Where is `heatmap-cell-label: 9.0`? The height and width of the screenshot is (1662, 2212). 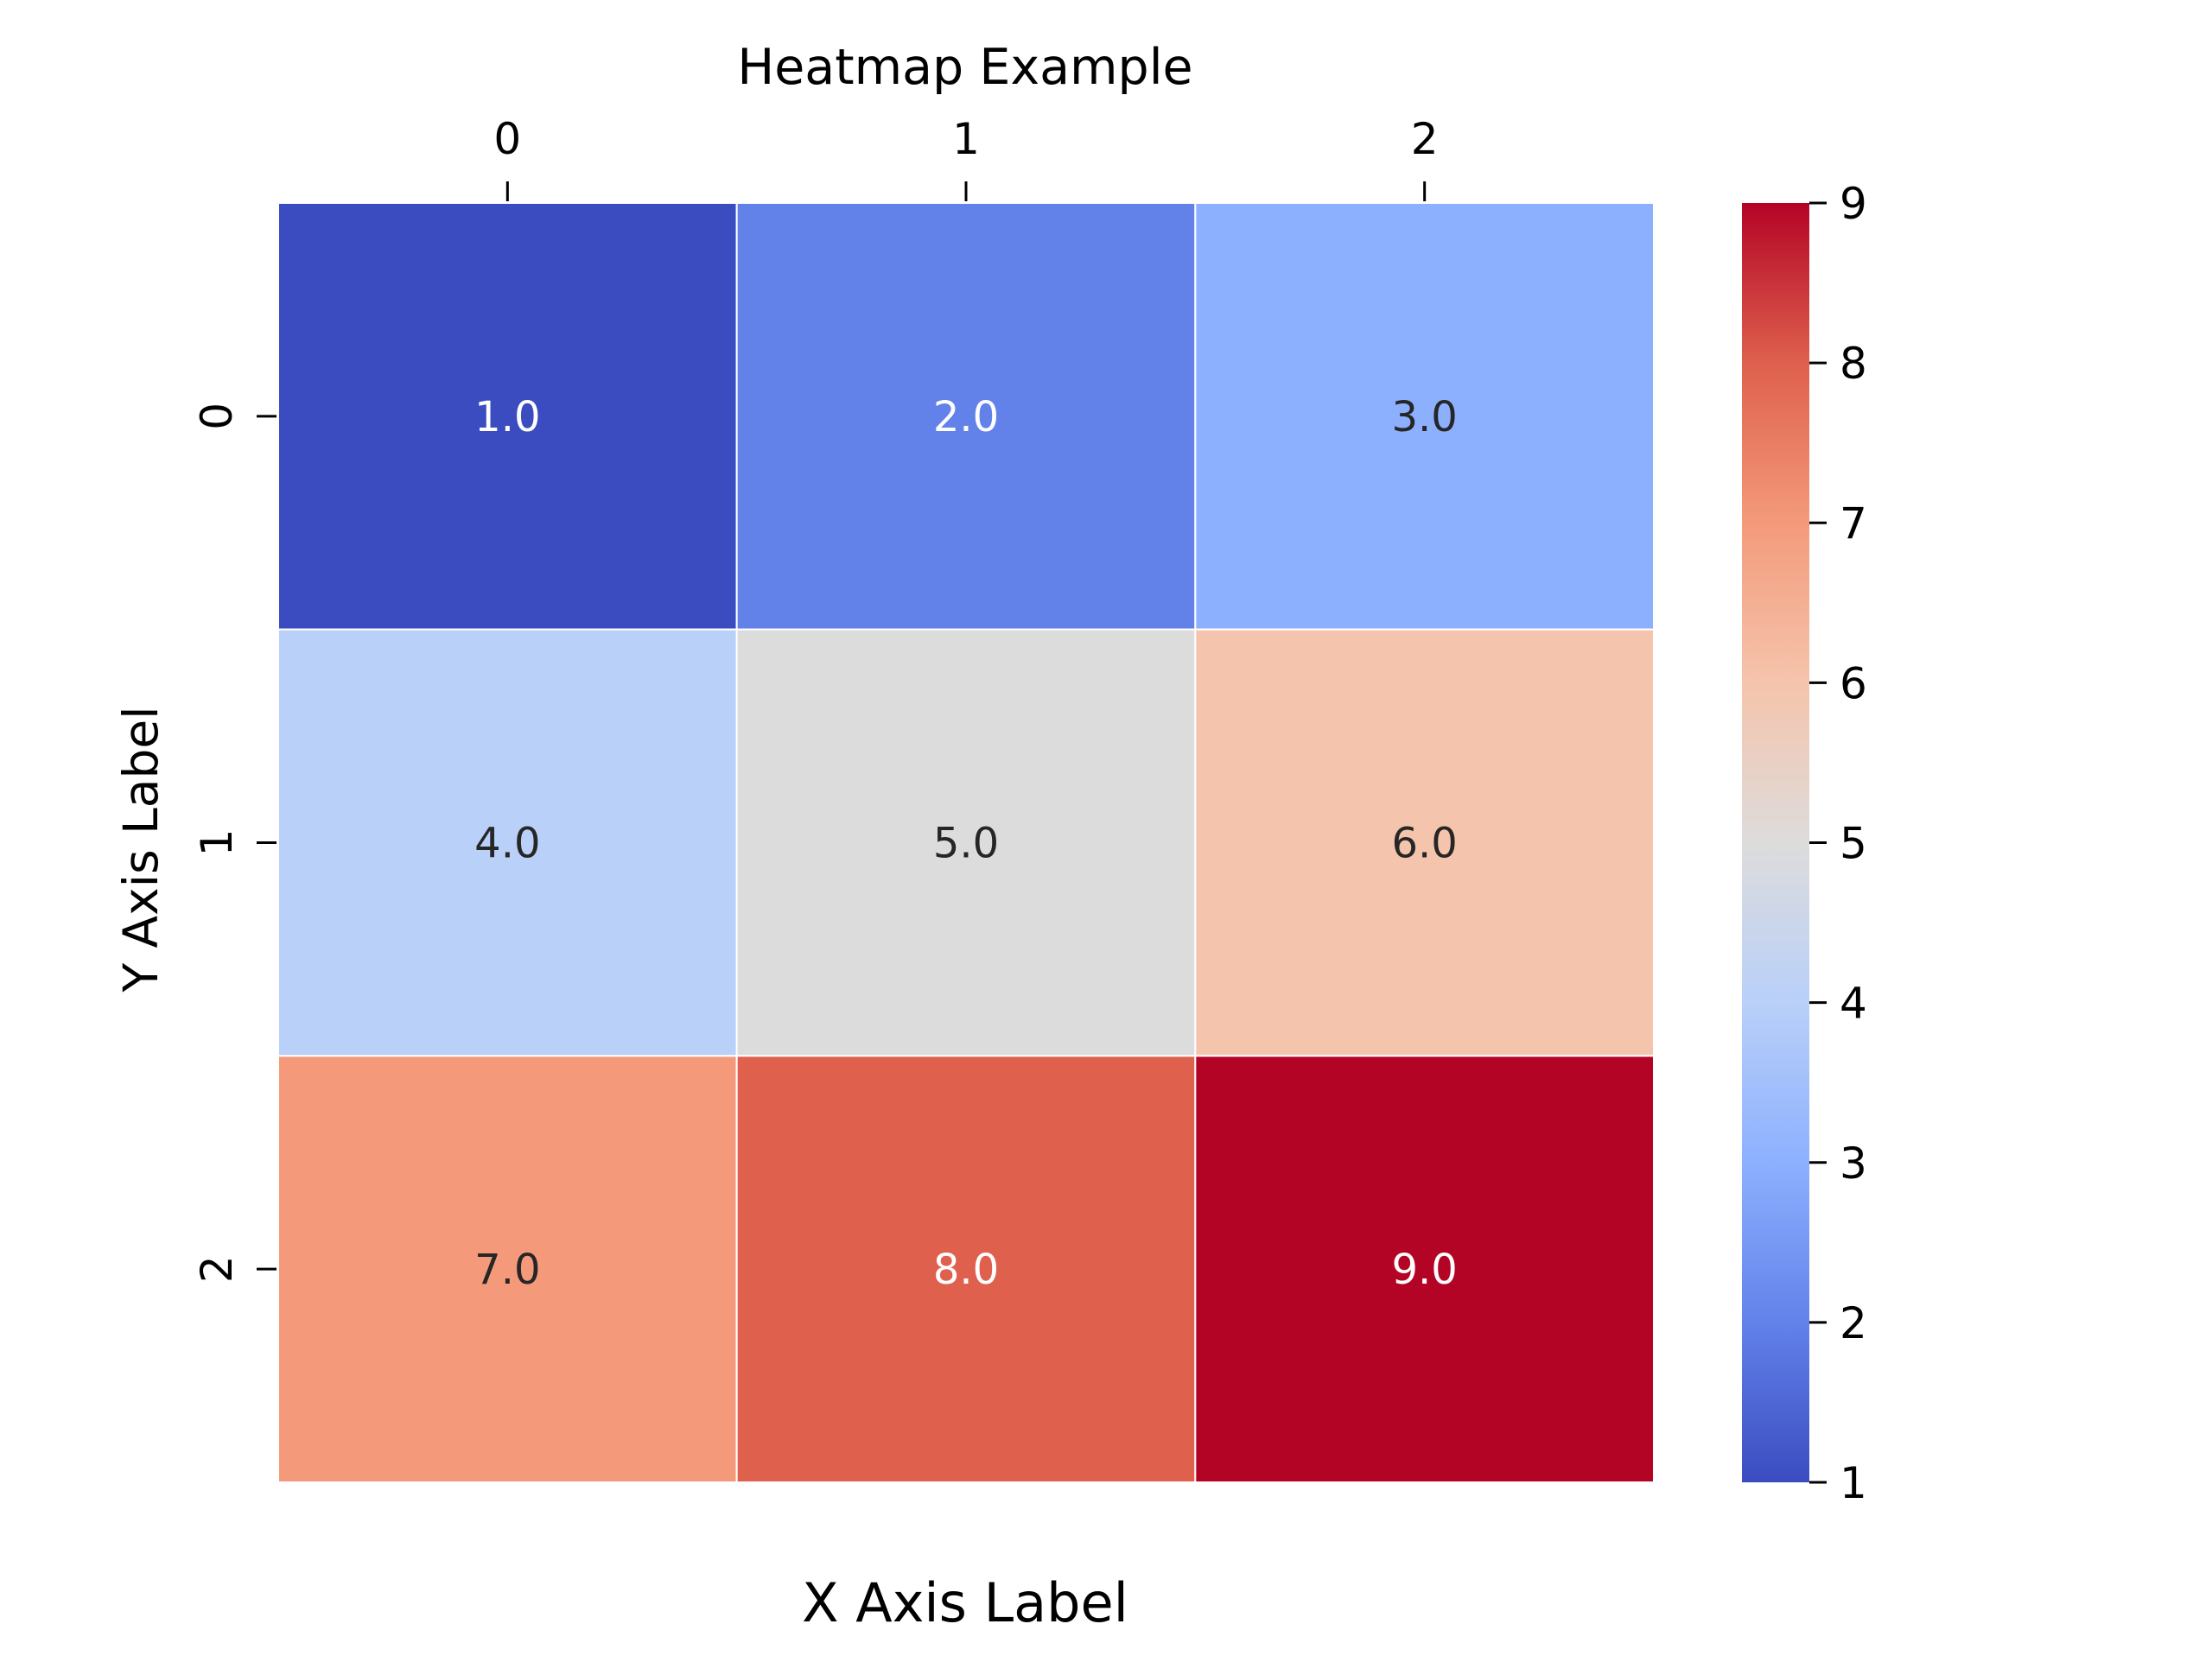
heatmap-cell-label: 9.0 is located at coordinates (1424, 1270).